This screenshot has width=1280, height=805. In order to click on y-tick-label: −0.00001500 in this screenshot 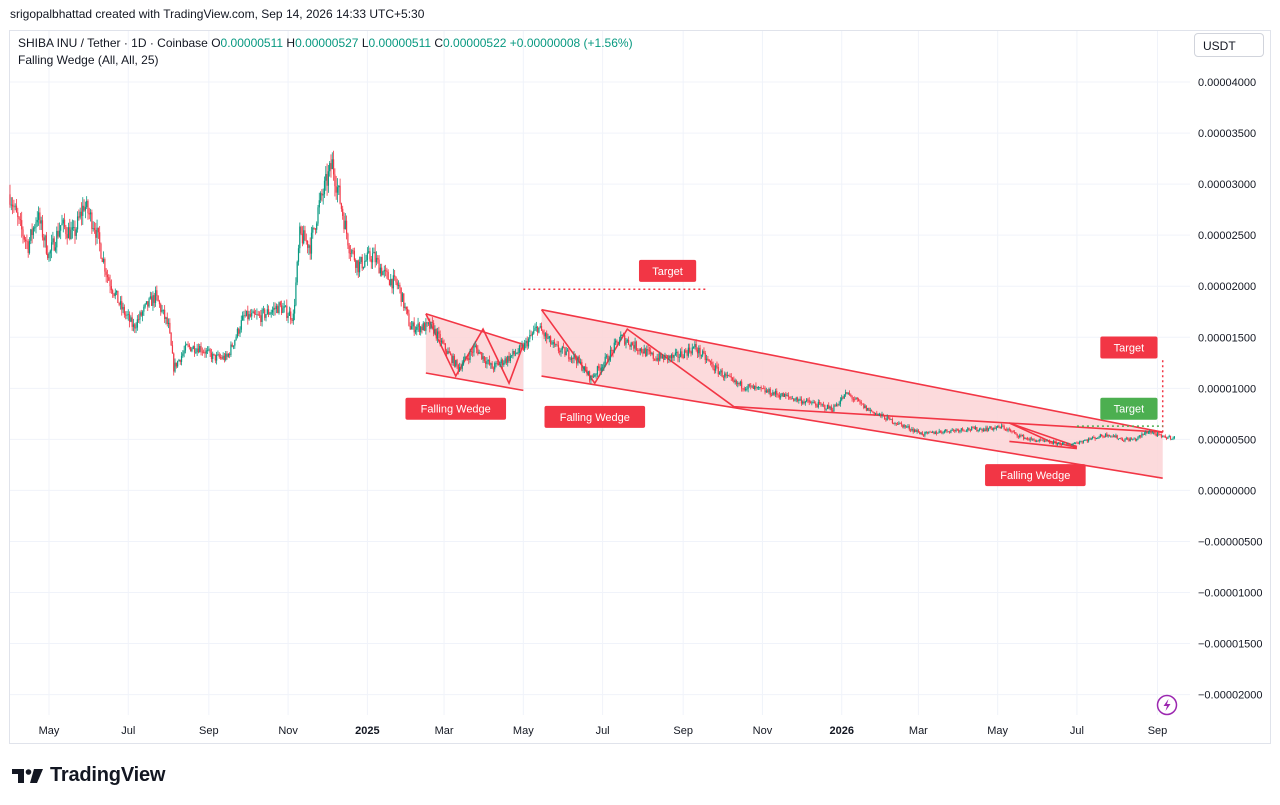, I will do `click(1230, 645)`.